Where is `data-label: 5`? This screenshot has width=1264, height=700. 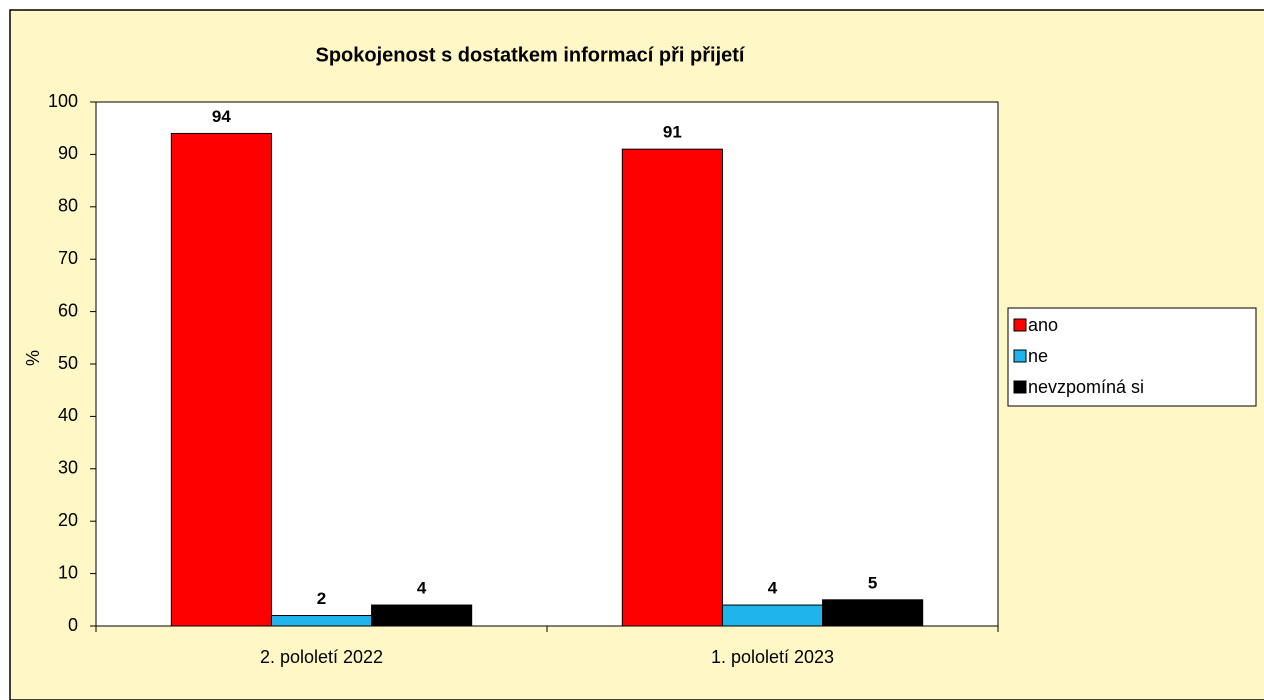
data-label: 5 is located at coordinates (872, 582).